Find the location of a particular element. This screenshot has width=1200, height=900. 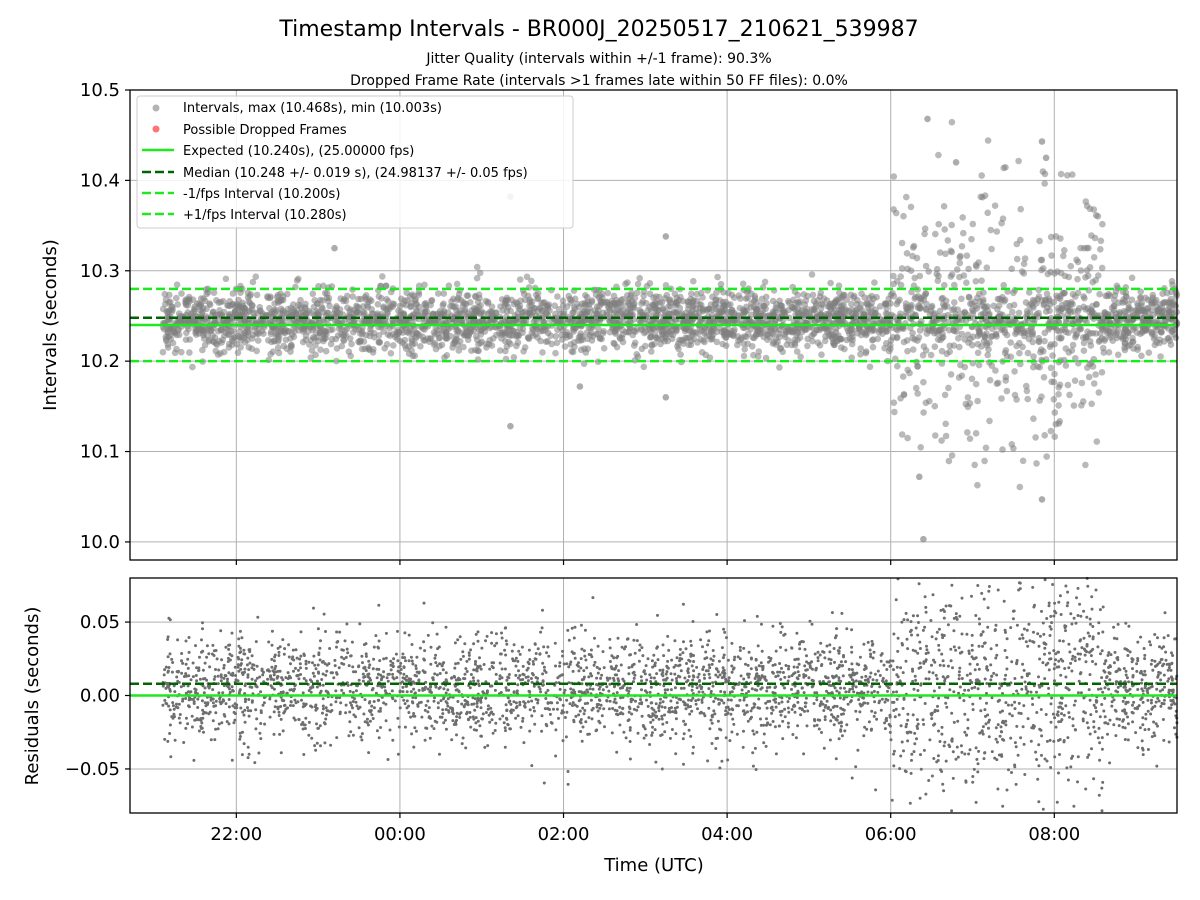

intervals-y-tick-label: 10.1 is located at coordinates (100, 452).